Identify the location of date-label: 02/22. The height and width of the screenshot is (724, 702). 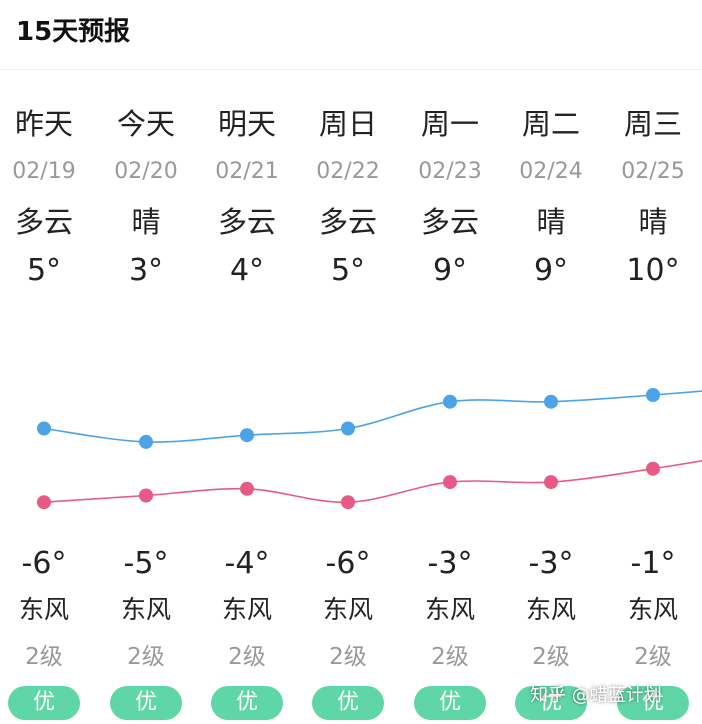
(348, 171).